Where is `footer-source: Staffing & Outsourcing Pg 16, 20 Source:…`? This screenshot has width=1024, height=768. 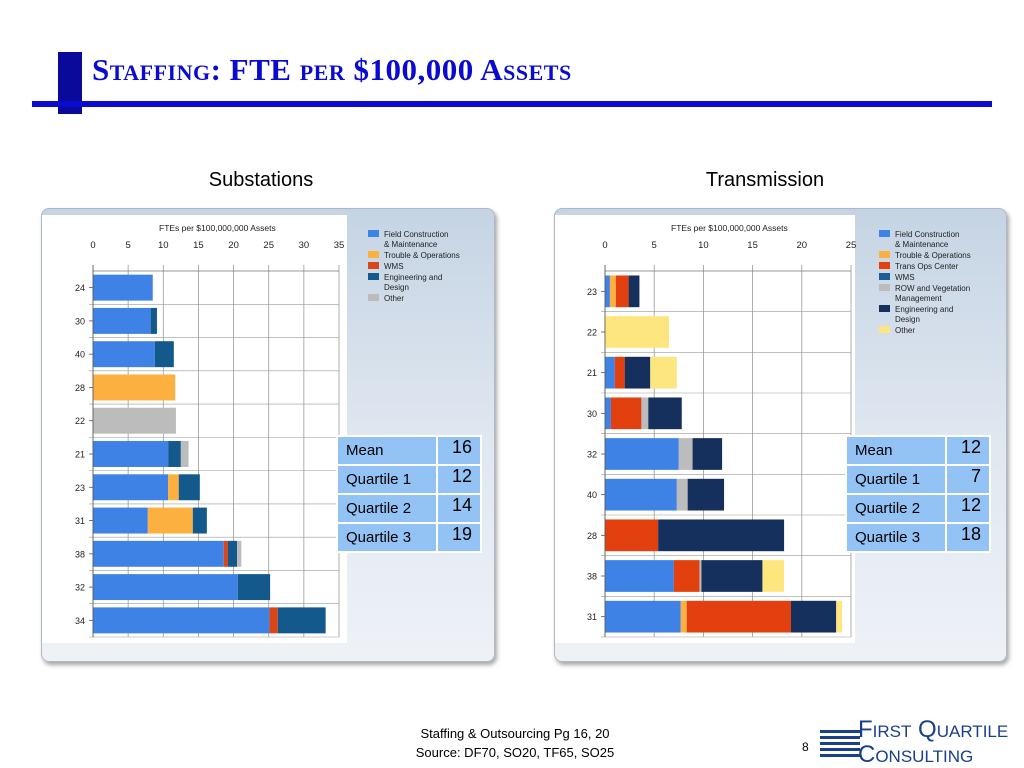
footer-source: Staffing & Outsourcing Pg 16, 20 Source:… is located at coordinates (515, 743).